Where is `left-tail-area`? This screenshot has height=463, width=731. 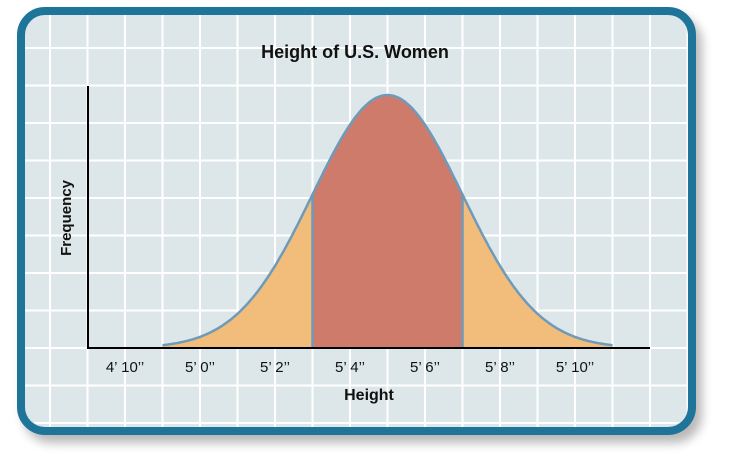
left-tail-area is located at coordinates (237, 271).